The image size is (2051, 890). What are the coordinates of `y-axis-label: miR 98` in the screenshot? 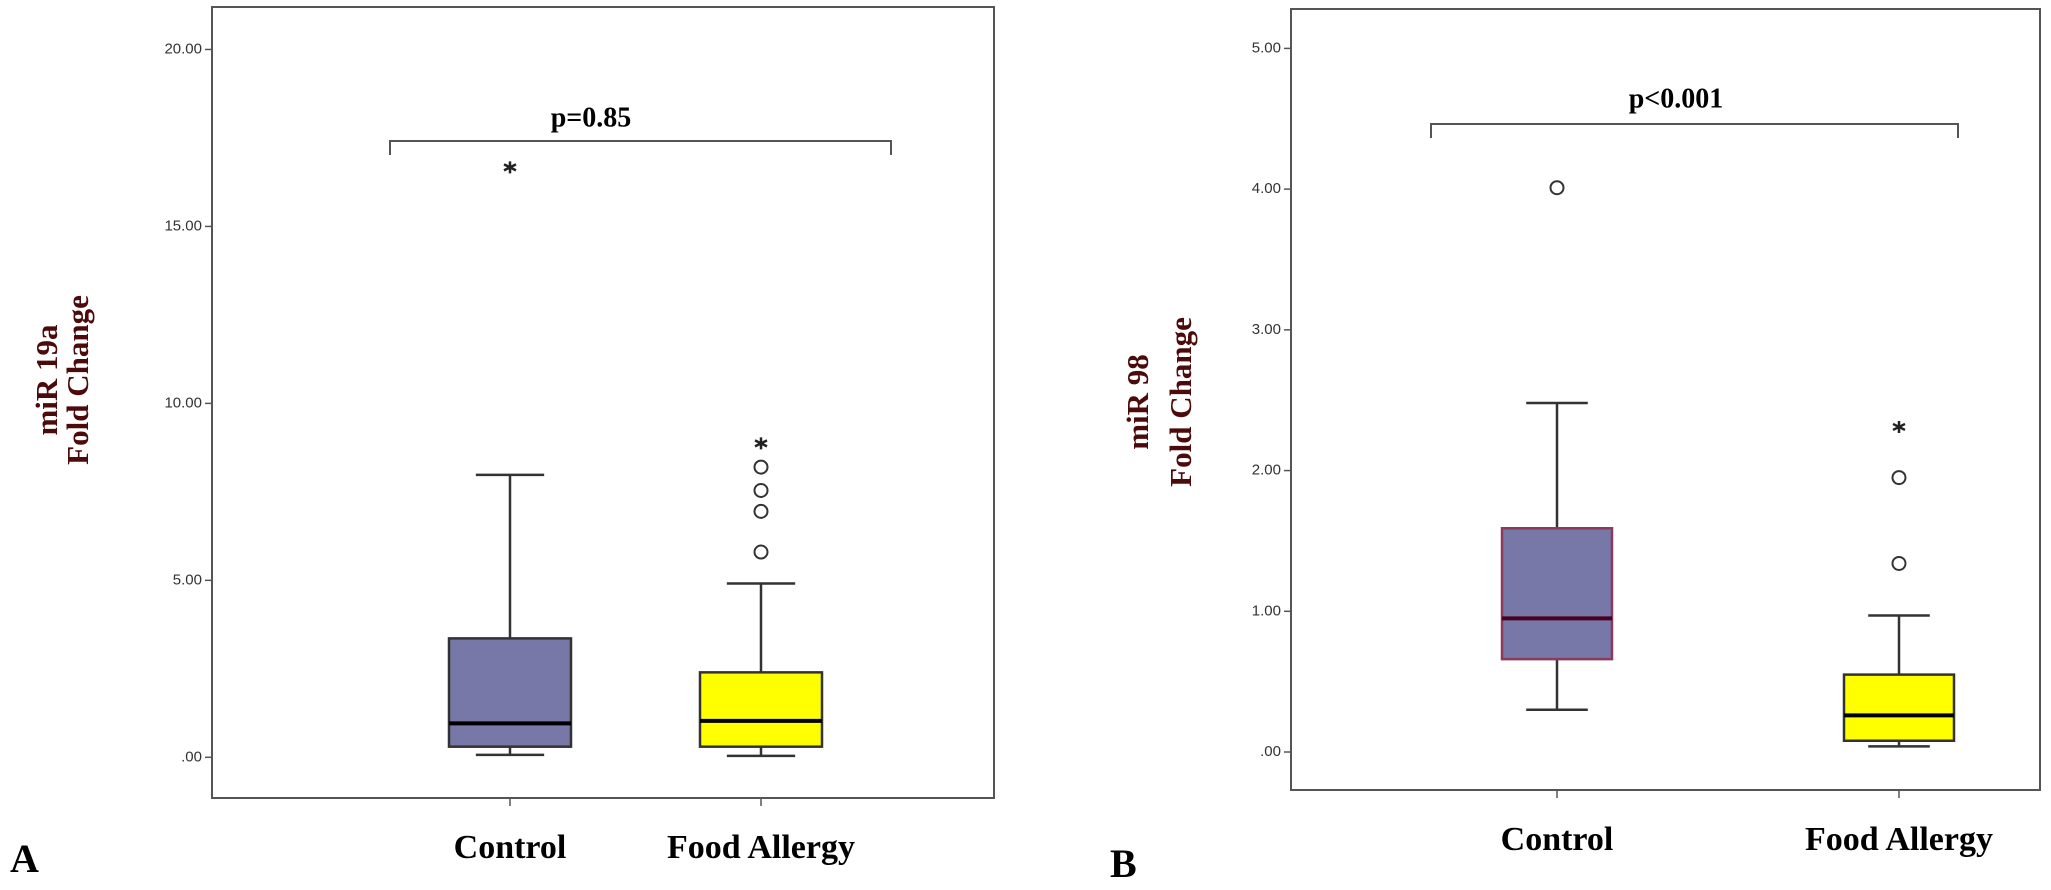 It's located at (1137, 402).